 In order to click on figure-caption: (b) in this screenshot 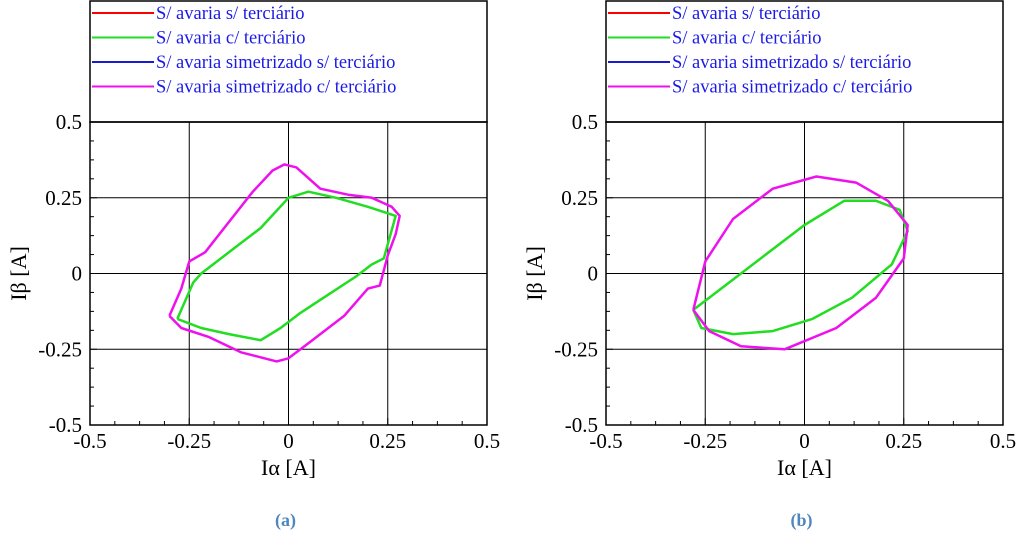, I will do `click(802, 520)`.